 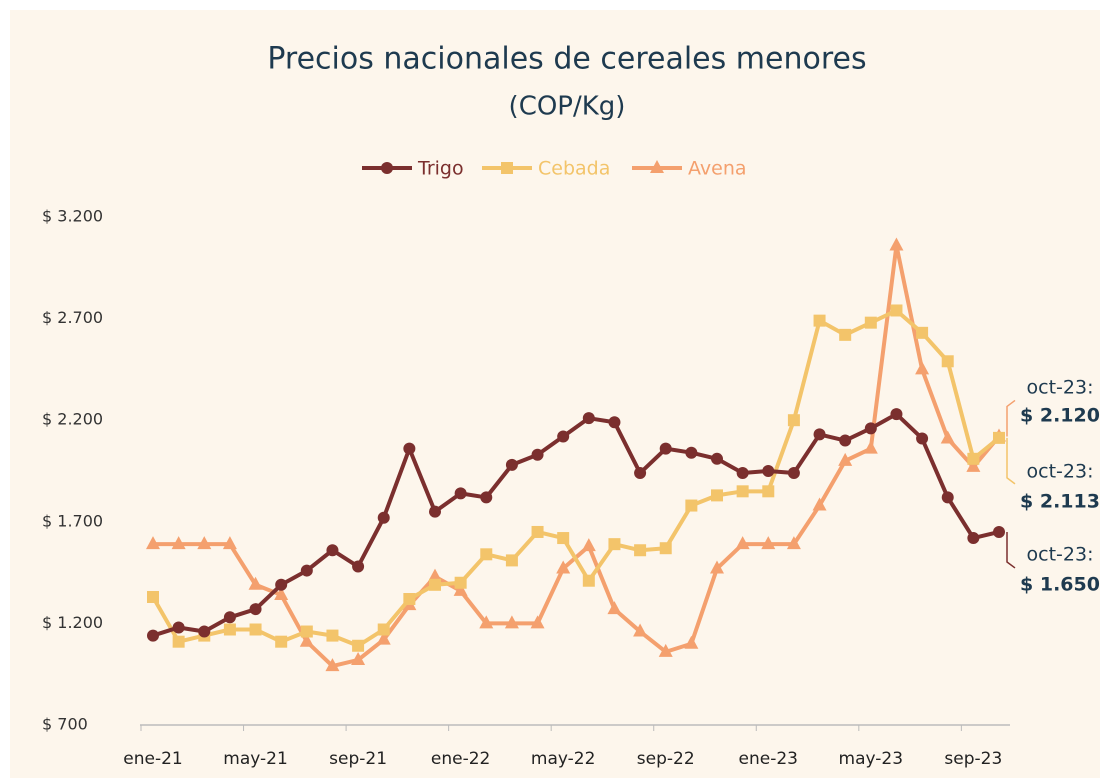 What do you see at coordinates (440, 169) in the screenshot?
I see `legend-label: Trigo` at bounding box center [440, 169].